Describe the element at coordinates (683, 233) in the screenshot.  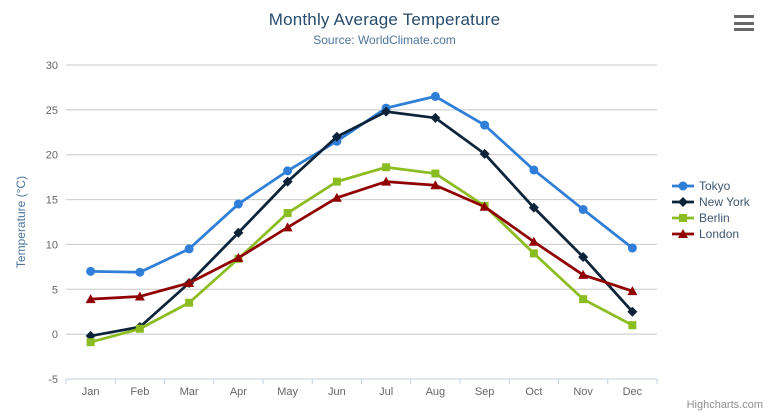
I see `triangle-marker-icon` at that location.